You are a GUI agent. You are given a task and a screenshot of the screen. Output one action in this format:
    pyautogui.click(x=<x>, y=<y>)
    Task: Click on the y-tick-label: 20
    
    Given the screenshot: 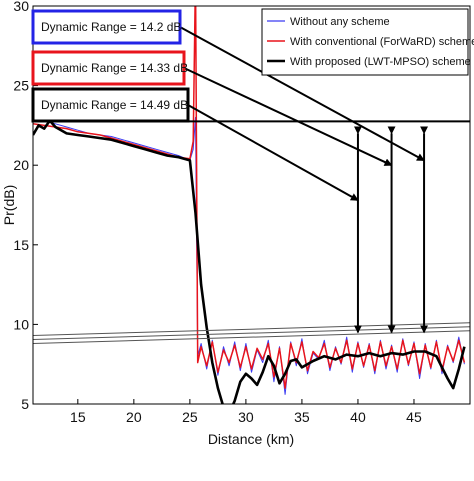 What is the action you would take?
    pyautogui.click(x=21, y=165)
    